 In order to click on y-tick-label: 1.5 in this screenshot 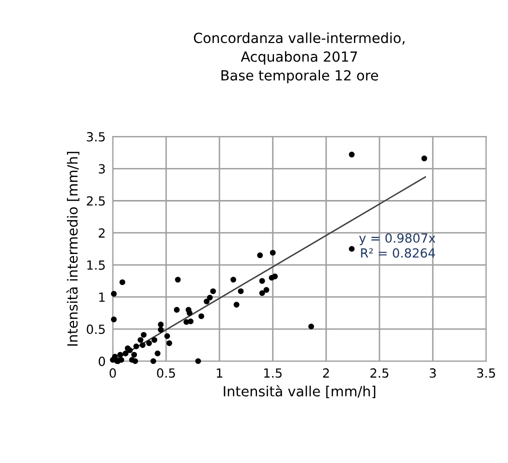, I will do `click(96, 265)`.